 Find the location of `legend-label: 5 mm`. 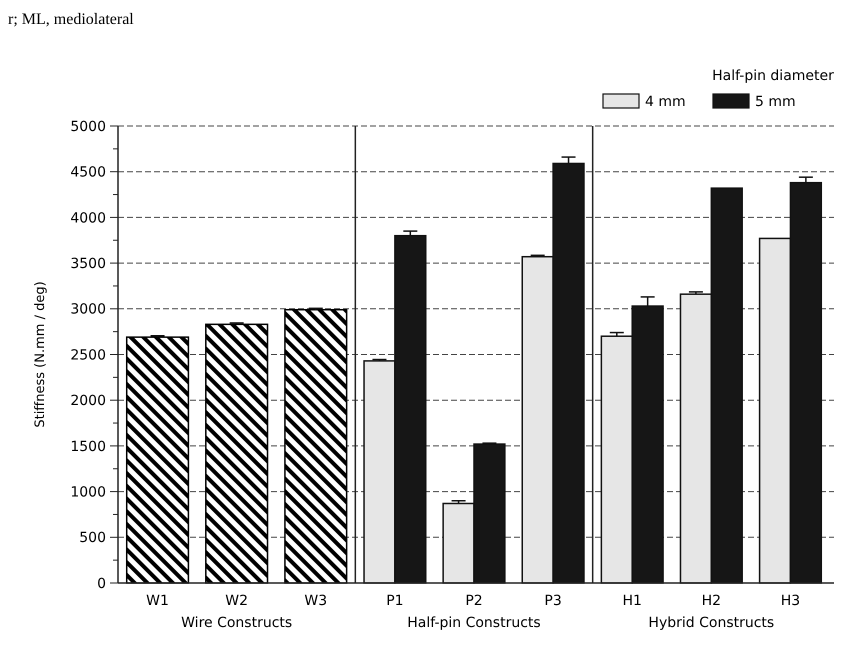

legend-label: 5 mm is located at coordinates (775, 102).